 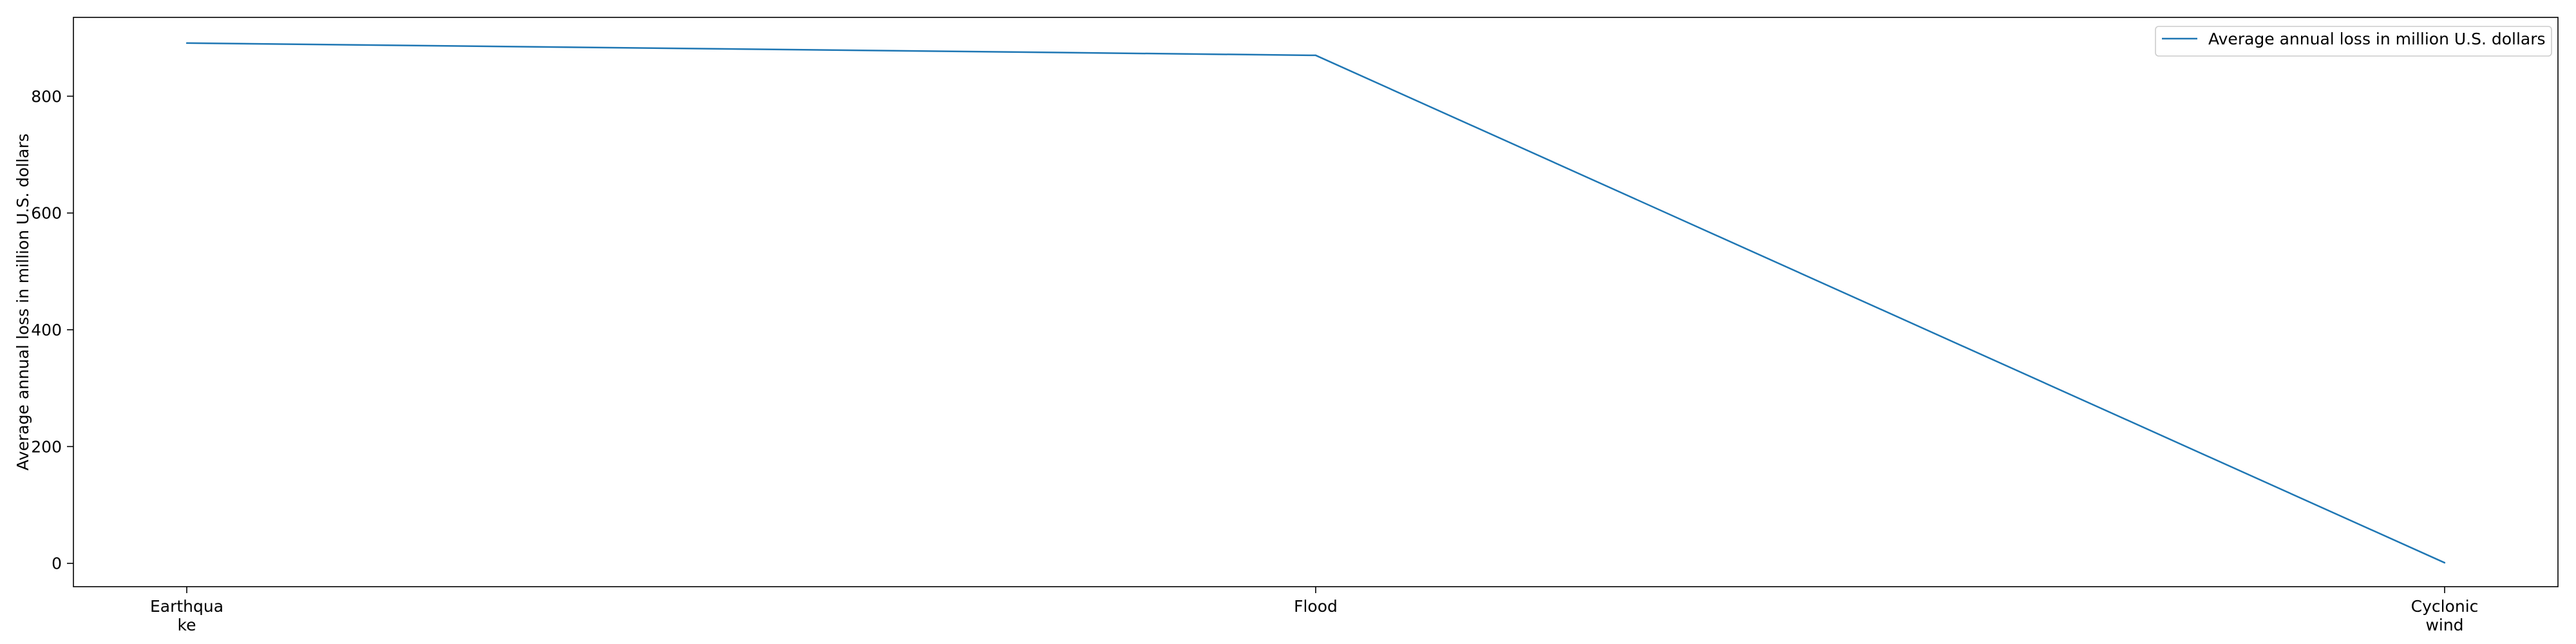 I want to click on x-tick-label: Cyclonic wind, so click(x=2445, y=615).